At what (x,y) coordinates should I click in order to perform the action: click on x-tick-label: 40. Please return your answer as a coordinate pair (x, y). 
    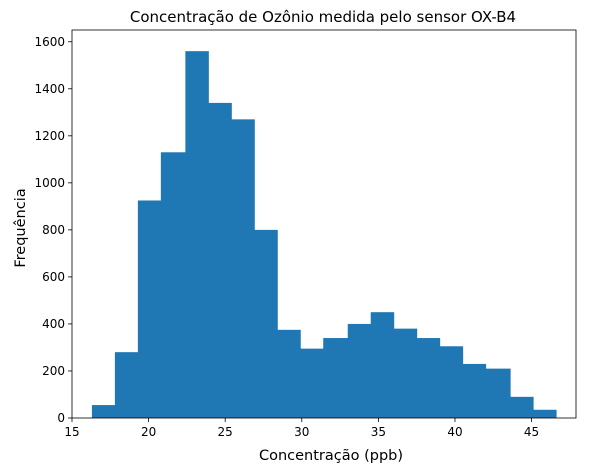
    Looking at the image, I should click on (454, 432).